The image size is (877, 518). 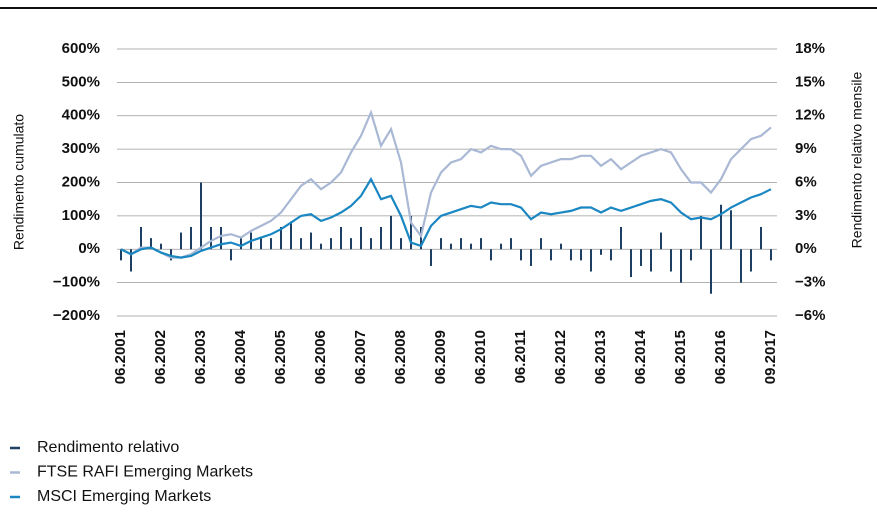 I want to click on line, so click(x=446, y=217).